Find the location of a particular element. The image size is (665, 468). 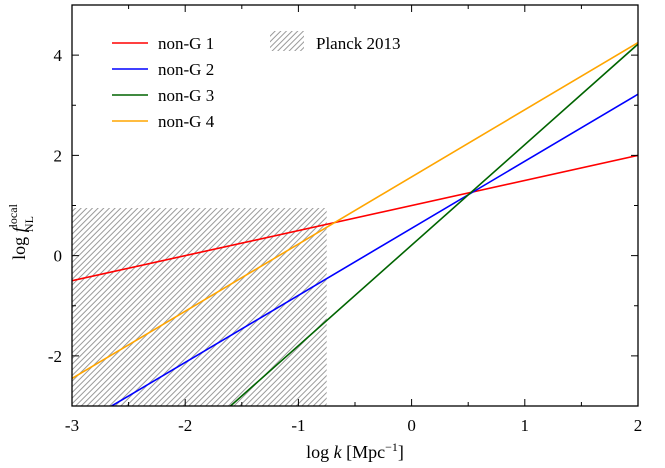

y-tick-label: 4 is located at coordinates (58, 55).